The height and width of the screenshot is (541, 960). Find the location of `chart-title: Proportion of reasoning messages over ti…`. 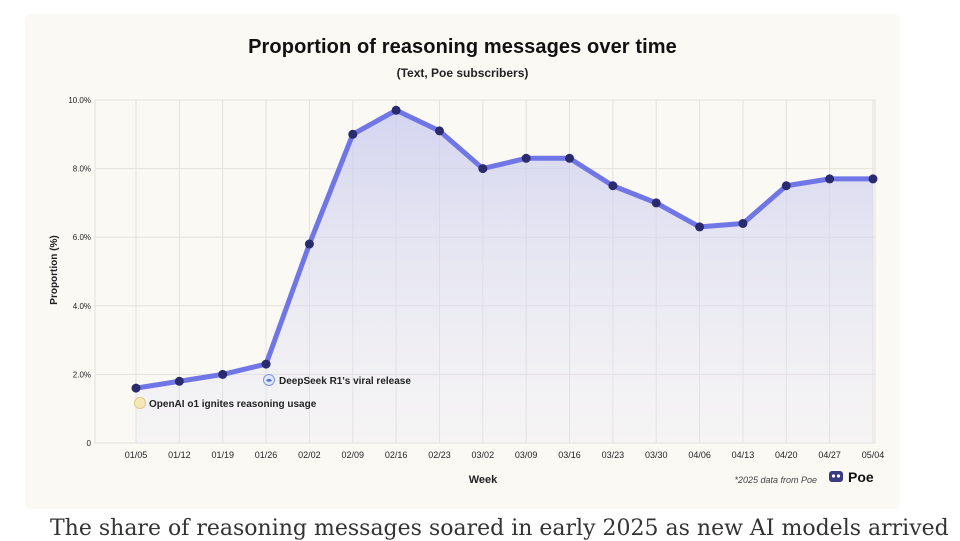

chart-title: Proportion of reasoning messages over ti… is located at coordinates (462, 47).